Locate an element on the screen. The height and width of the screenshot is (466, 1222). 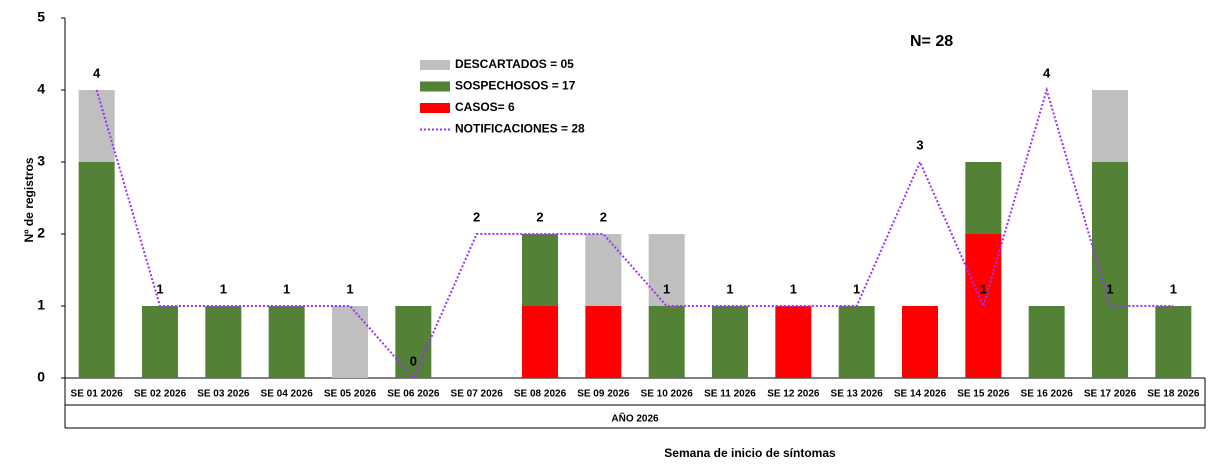
legend-label: DESCARTADOS = 05 is located at coordinates (514, 64).